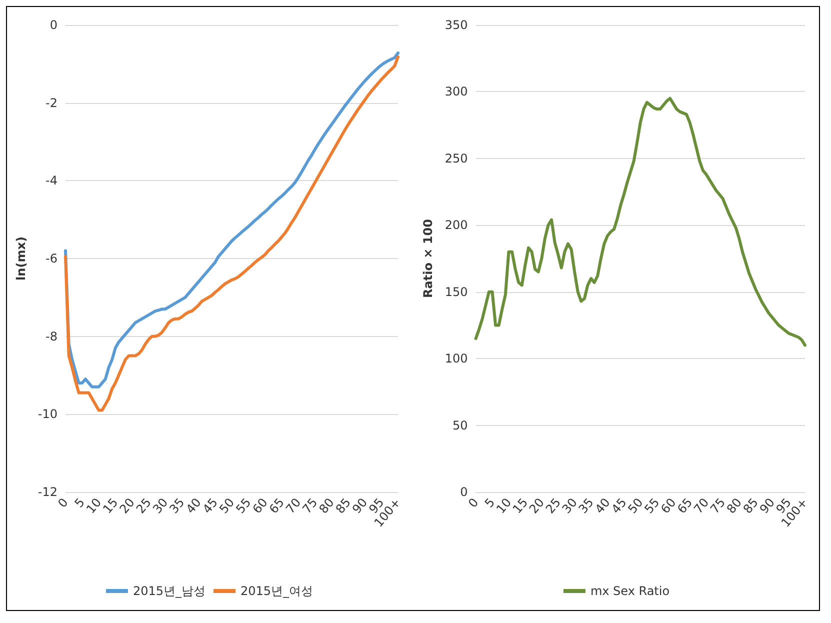 The image size is (831, 623). What do you see at coordinates (277, 591) in the screenshot?
I see `legend-label: 2015년_여성` at bounding box center [277, 591].